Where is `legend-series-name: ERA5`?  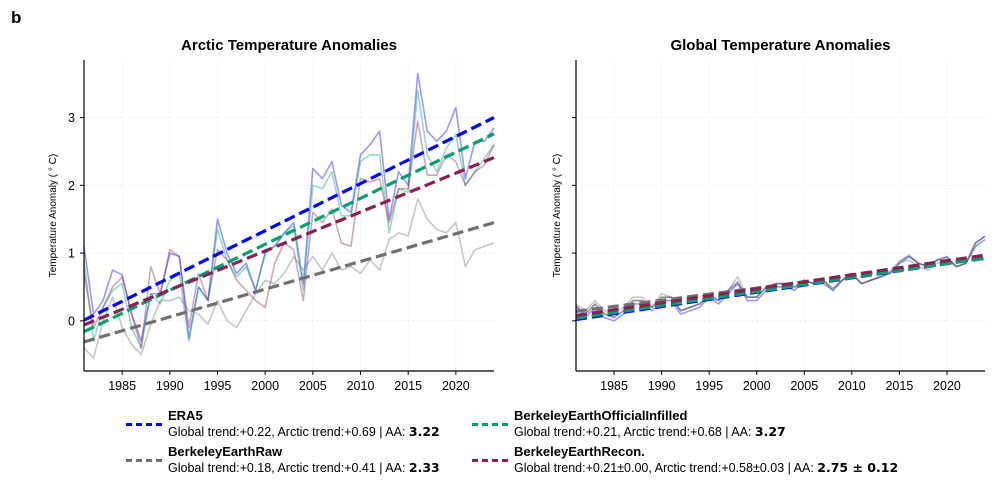 legend-series-name: ERA5 is located at coordinates (185, 415).